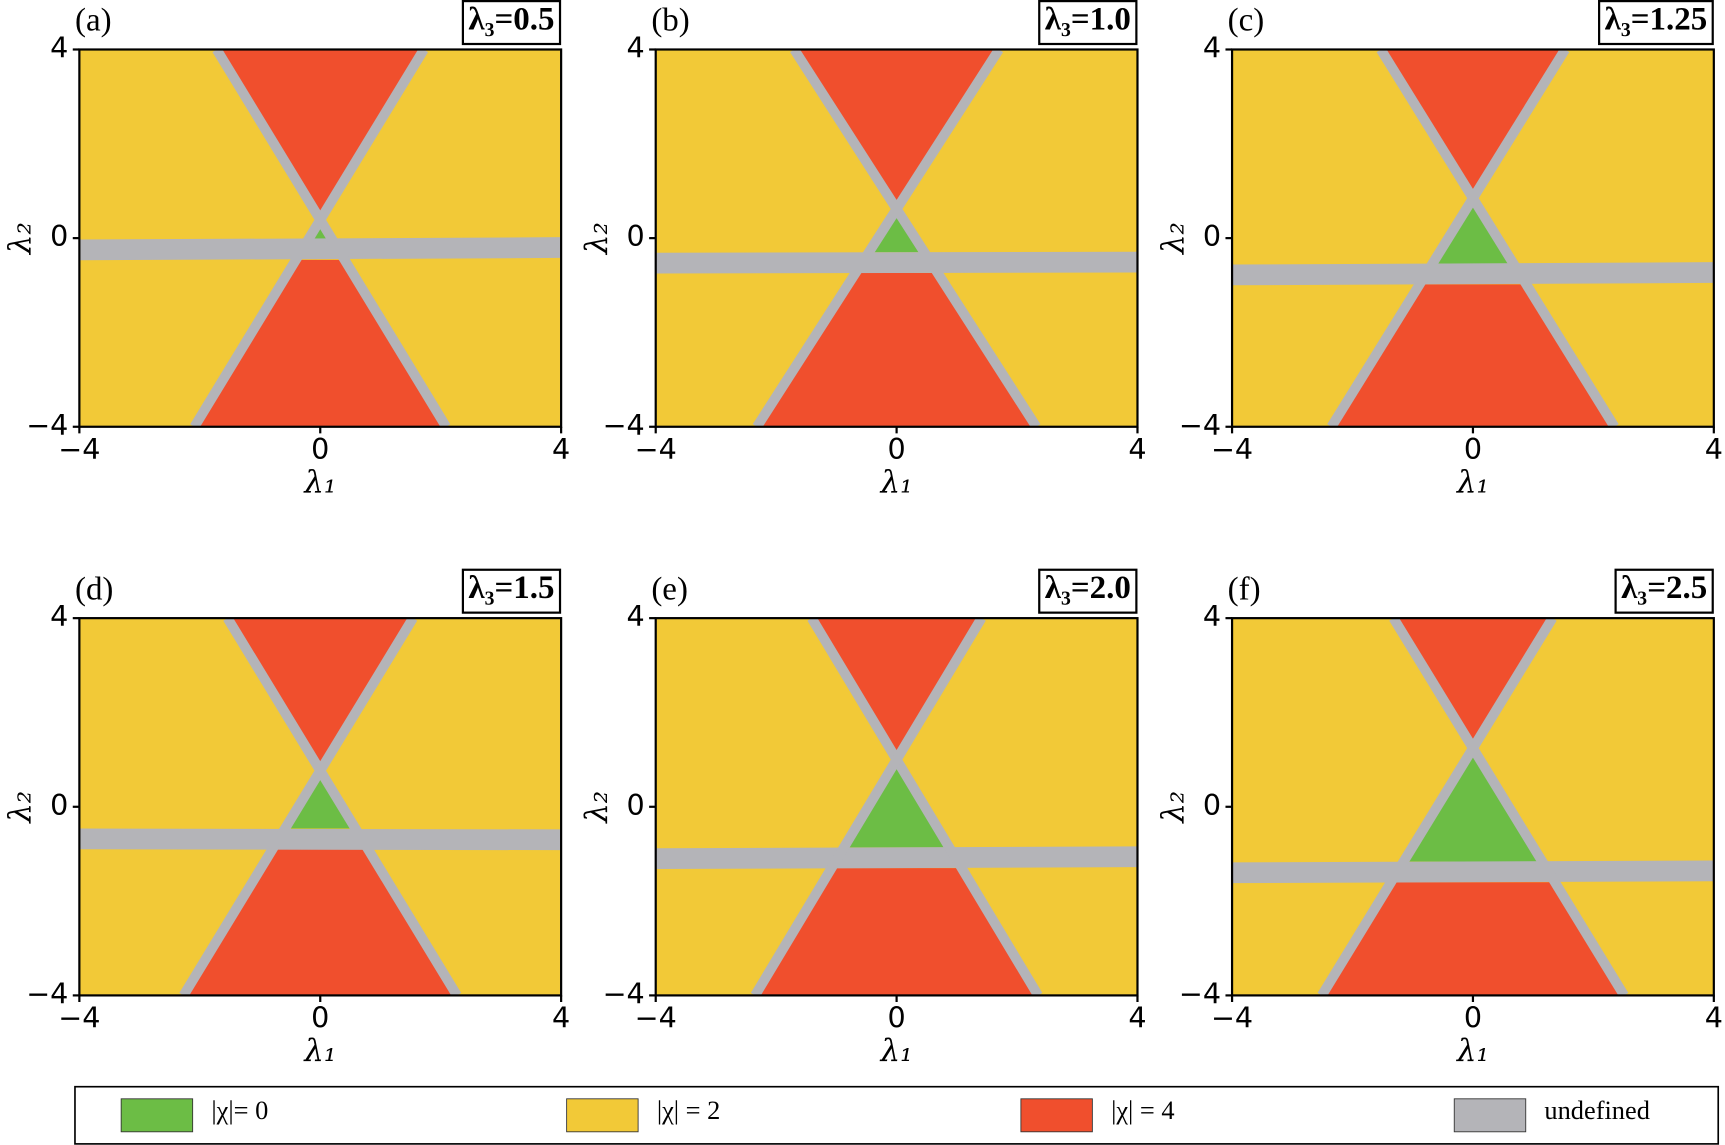 The width and height of the screenshot is (1725, 1145). I want to click on panel: −4 0 4 −4 0 4 λ₁ λ₂ (f) λ₃=2.5, so click(1439, 818).